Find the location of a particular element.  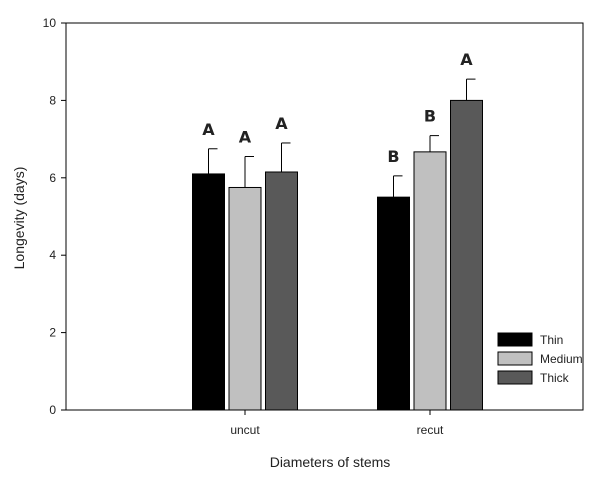

y-tick-label: 10 is located at coordinates (50, 23).